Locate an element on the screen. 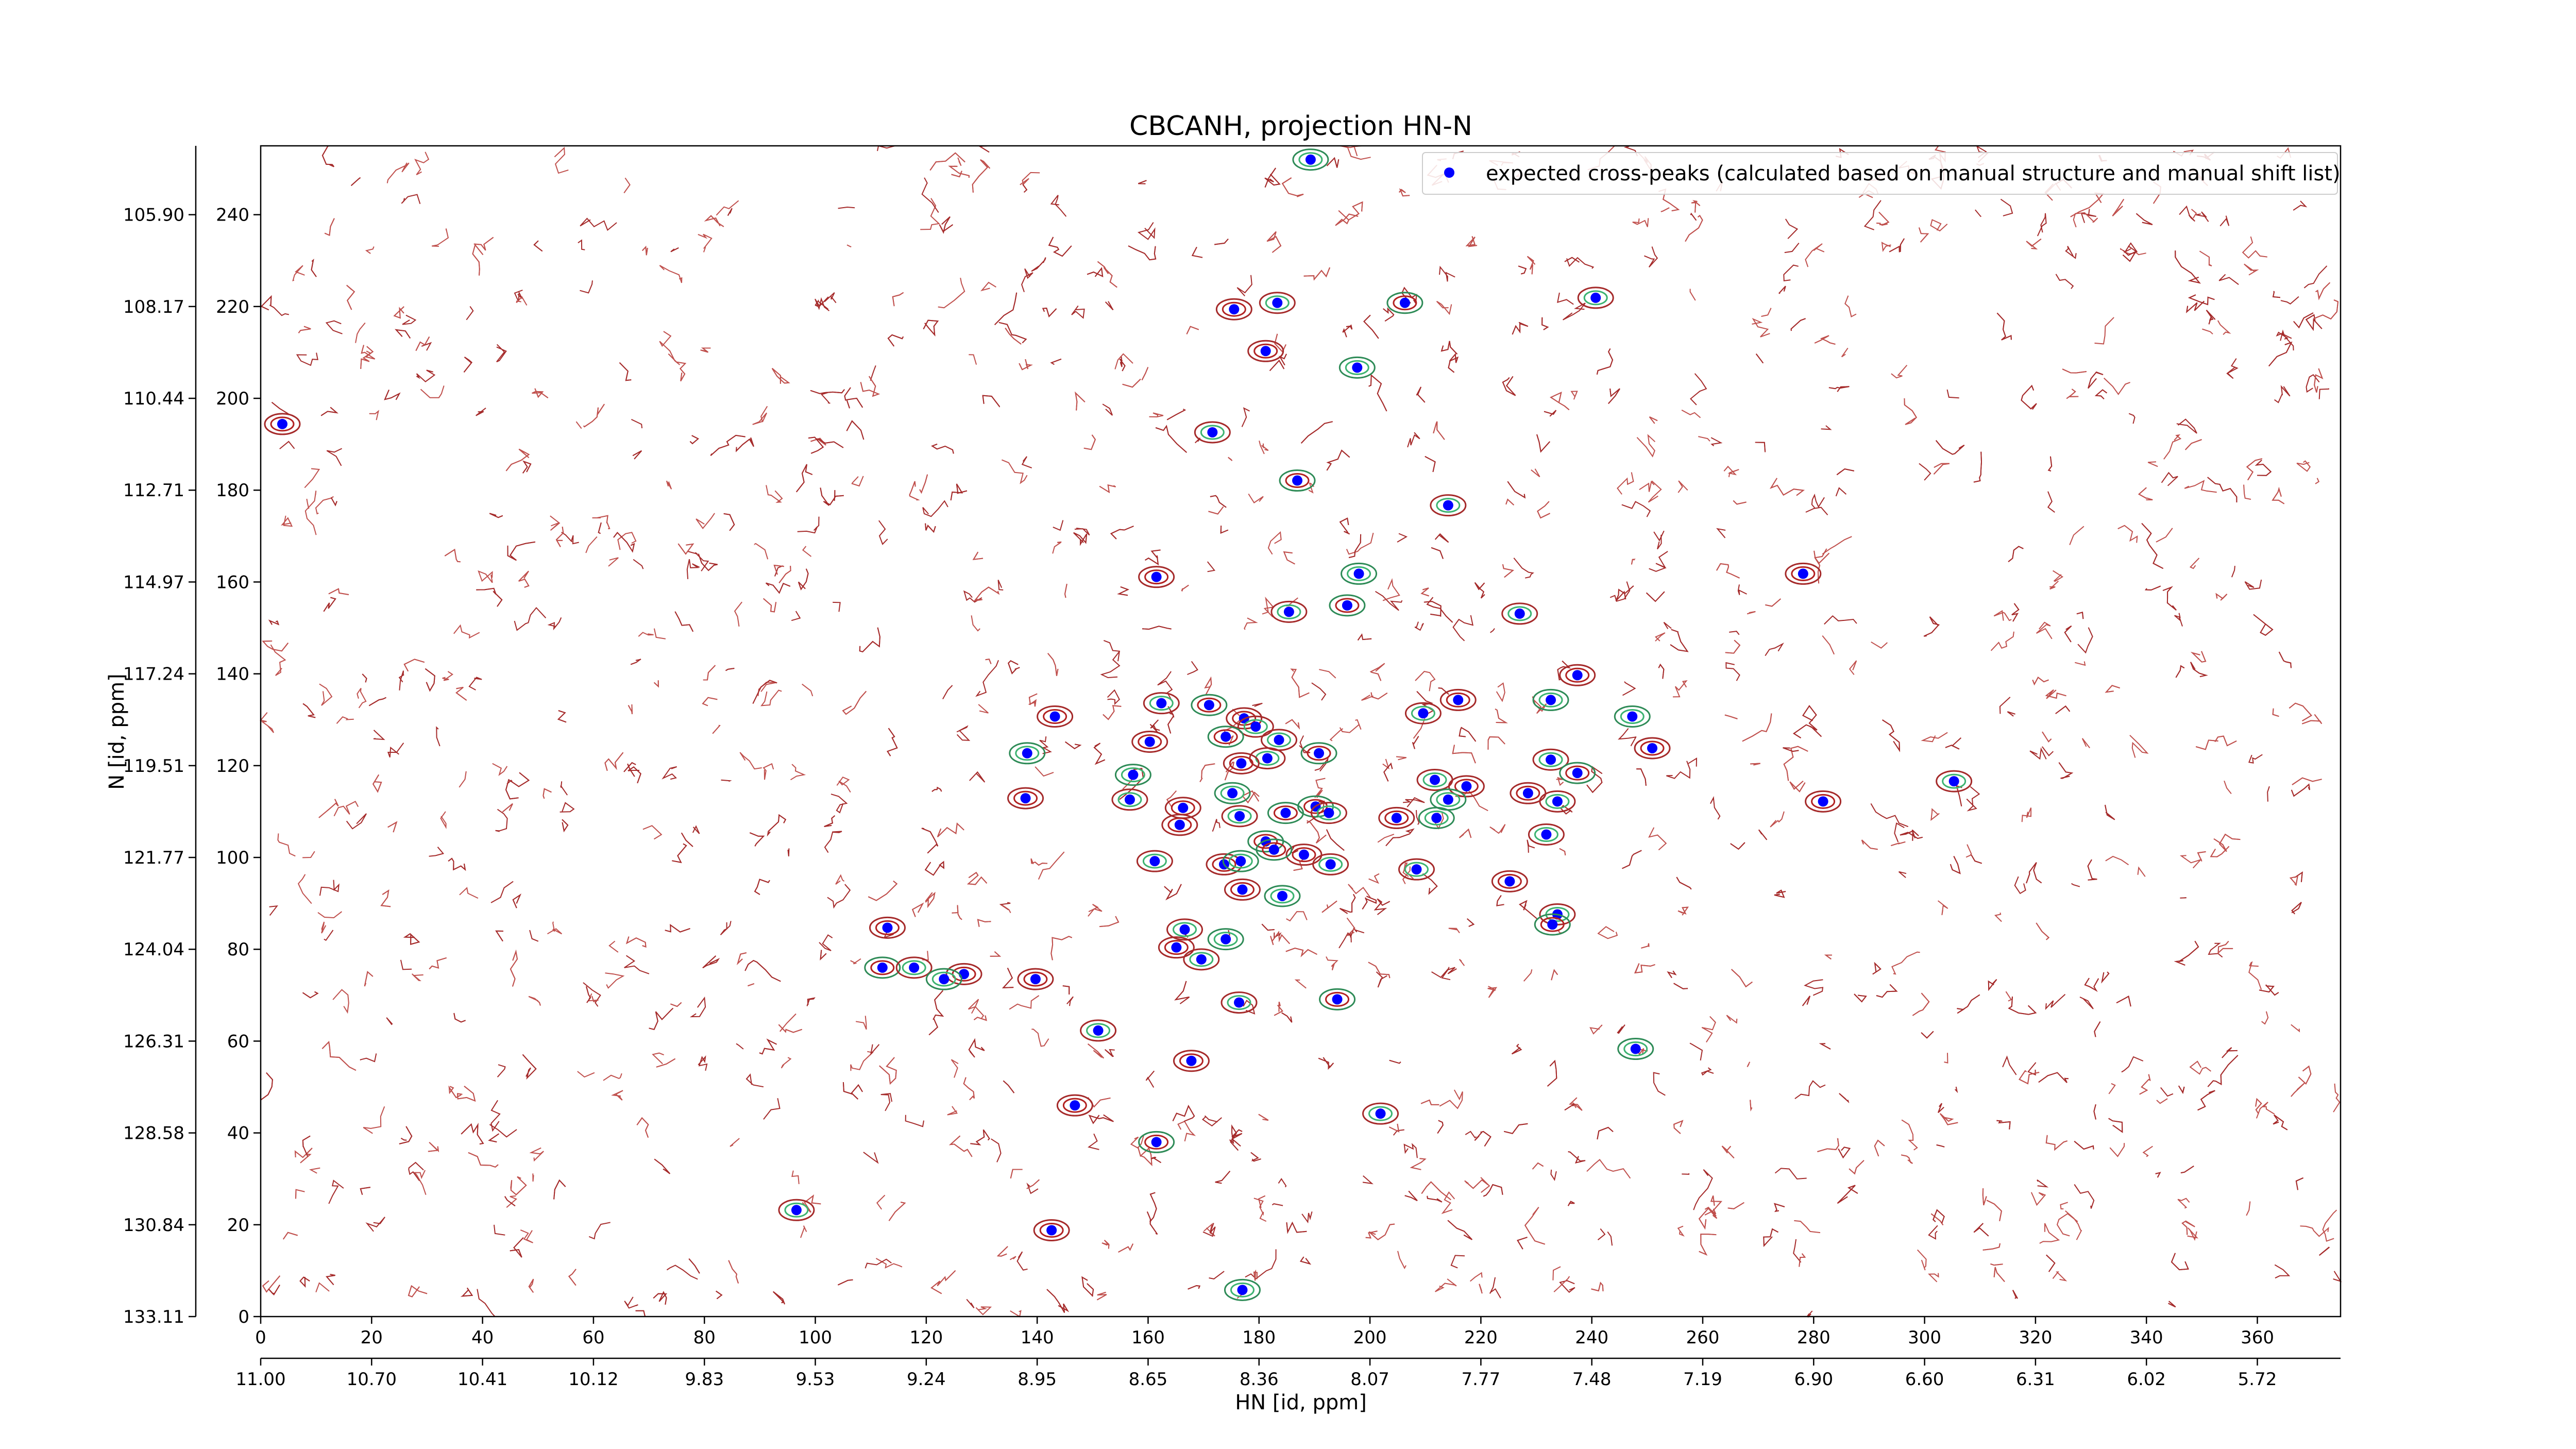  x-ppm-tick-label: 10.70 is located at coordinates (372, 1379).